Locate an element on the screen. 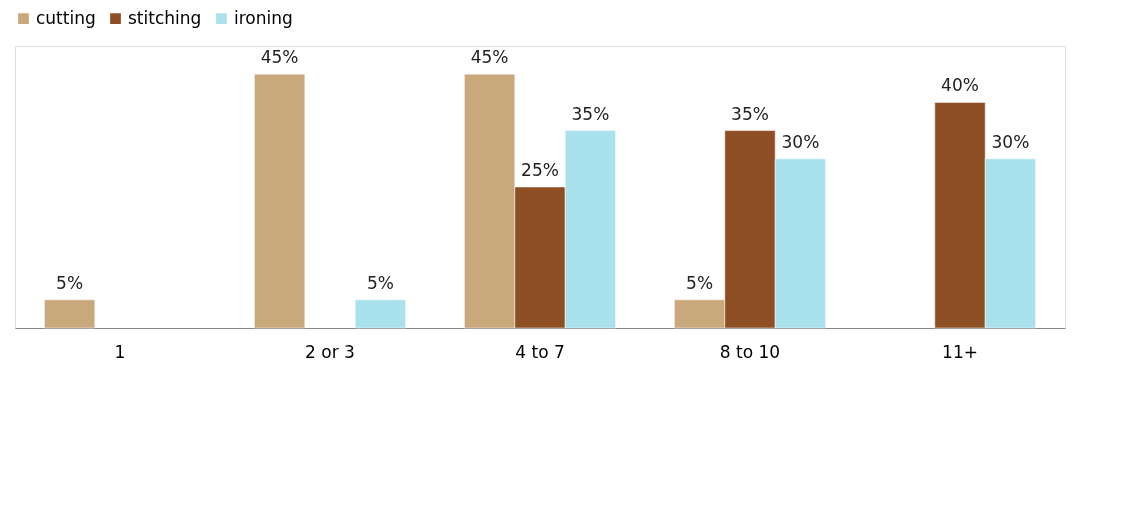 The image size is (1145, 510). x-tick-label: 8 to 10 is located at coordinates (750, 351).